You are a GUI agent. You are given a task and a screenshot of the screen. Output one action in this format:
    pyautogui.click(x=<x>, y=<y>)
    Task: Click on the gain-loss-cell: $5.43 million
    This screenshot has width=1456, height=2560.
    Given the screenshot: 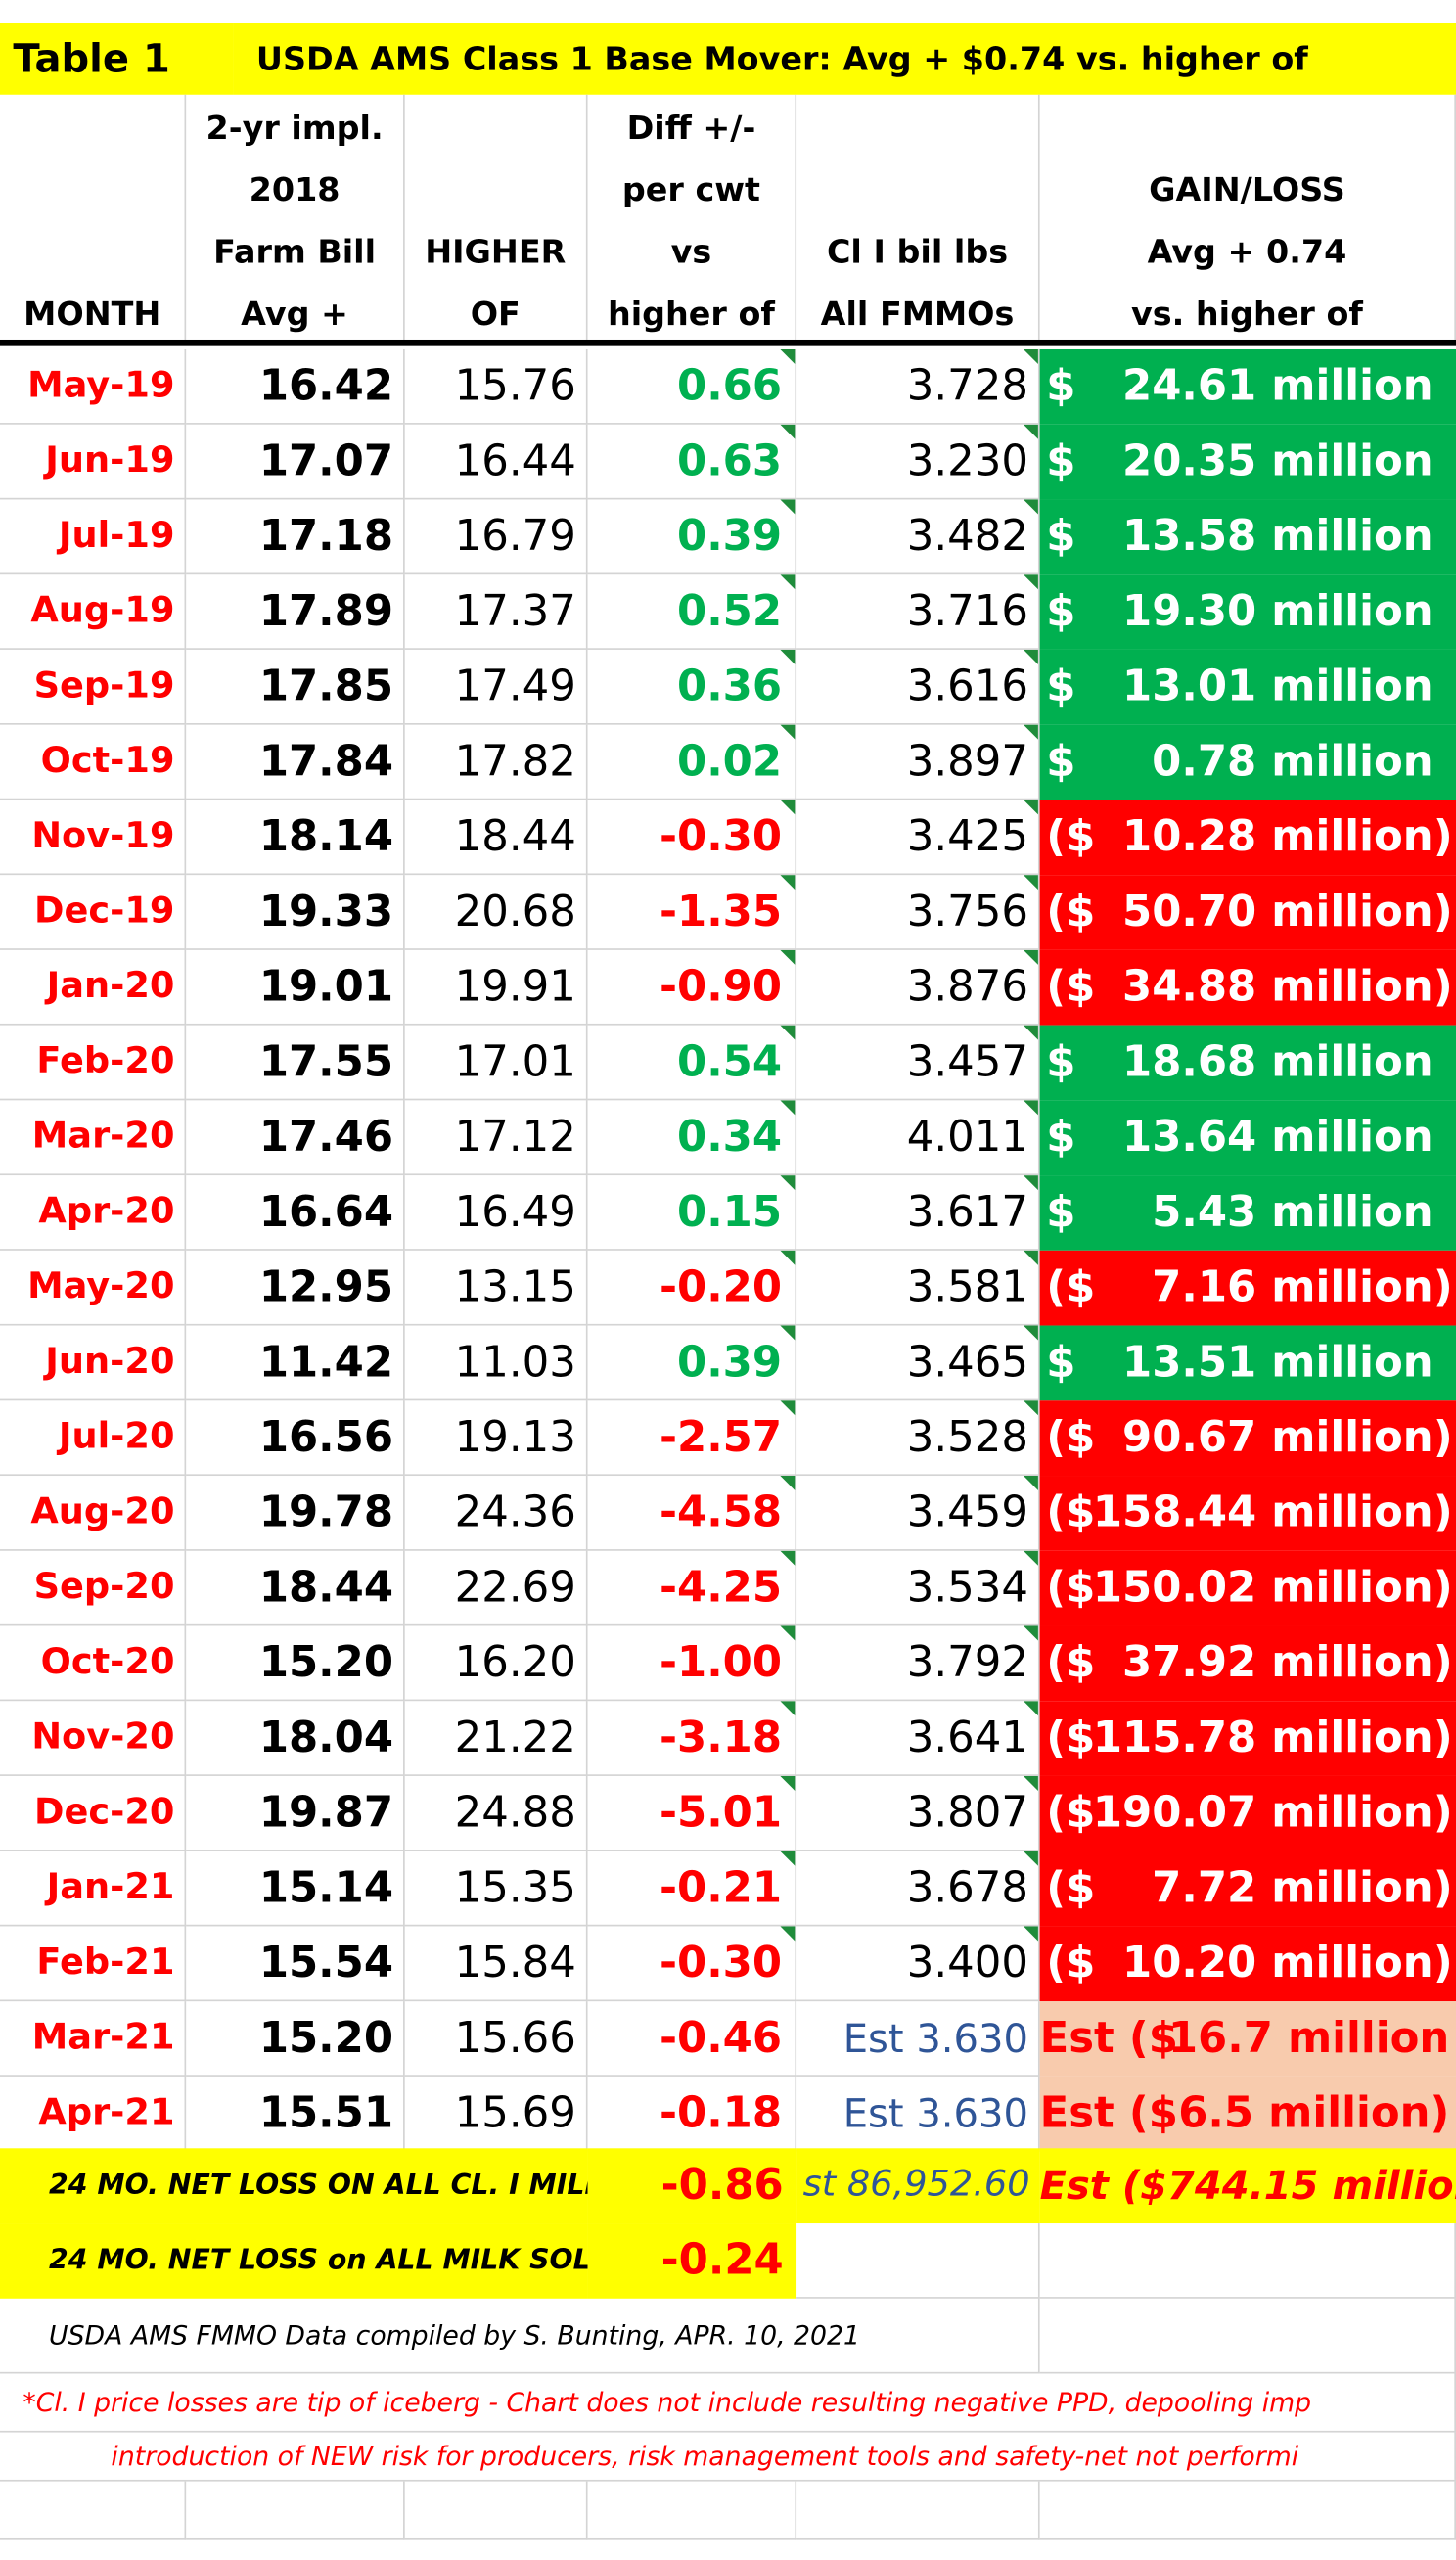 What is the action you would take?
    pyautogui.click(x=1247, y=1213)
    